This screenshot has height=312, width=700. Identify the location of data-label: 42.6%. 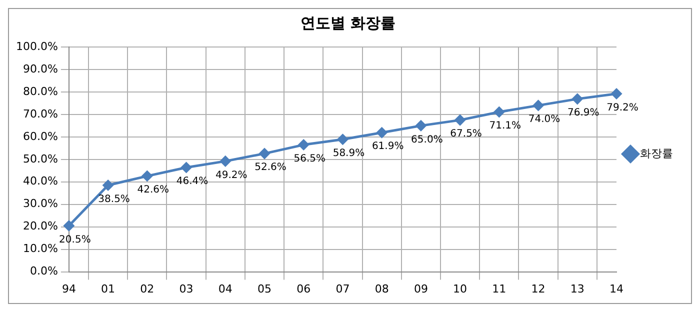
(153, 190).